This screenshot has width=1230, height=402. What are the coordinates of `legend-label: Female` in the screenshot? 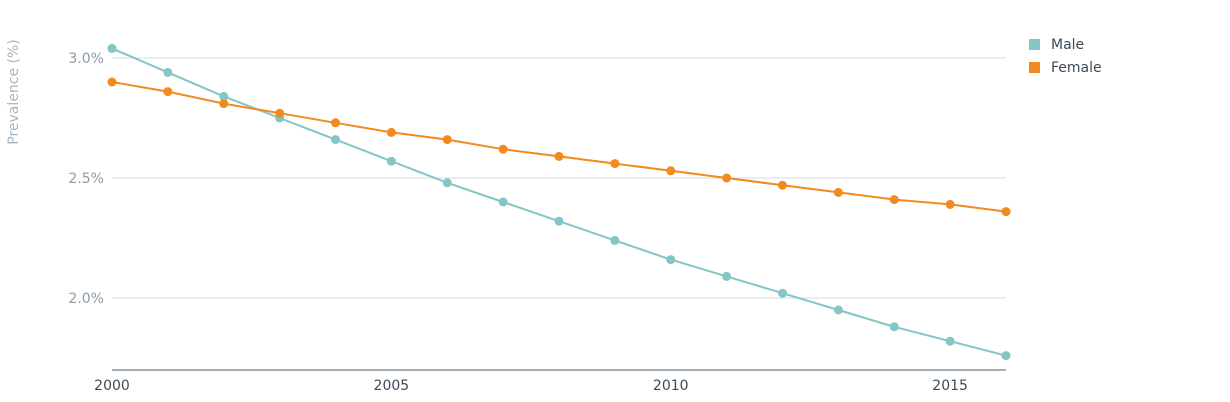 It's located at (1076, 67).